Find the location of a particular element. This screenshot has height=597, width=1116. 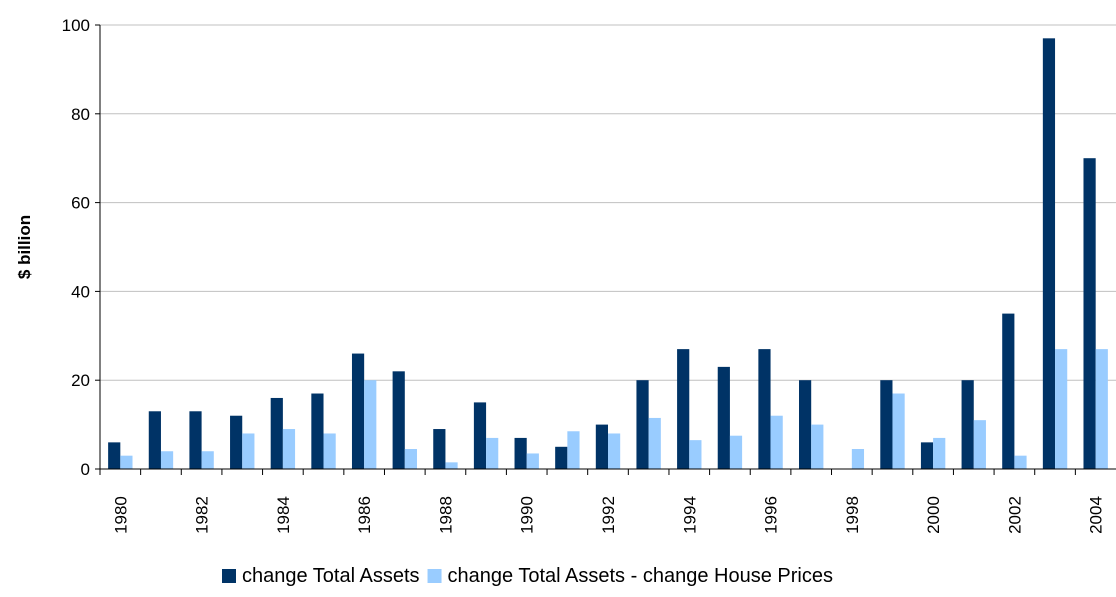

x-tick-label: 1994 is located at coordinates (689, 515).